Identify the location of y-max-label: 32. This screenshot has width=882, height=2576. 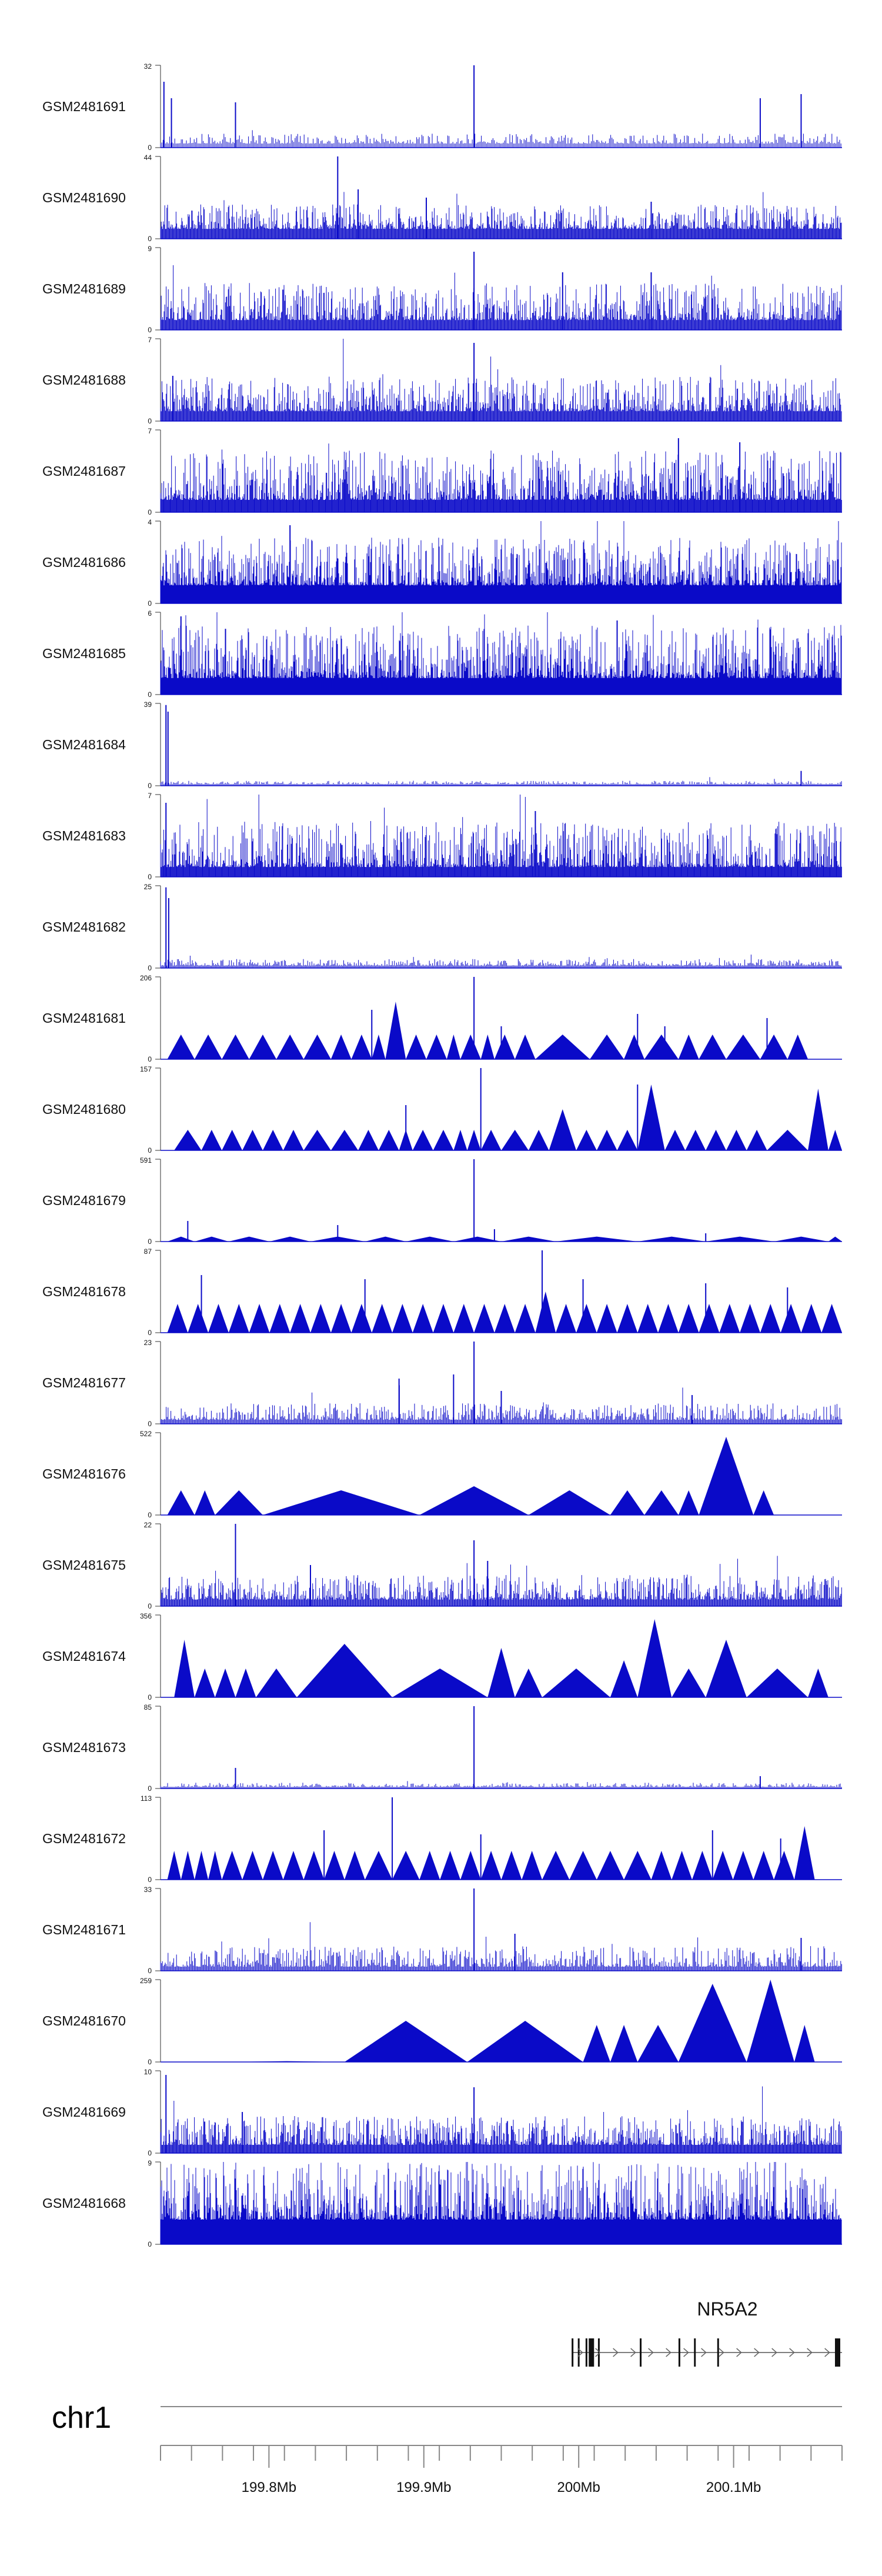
(148, 66).